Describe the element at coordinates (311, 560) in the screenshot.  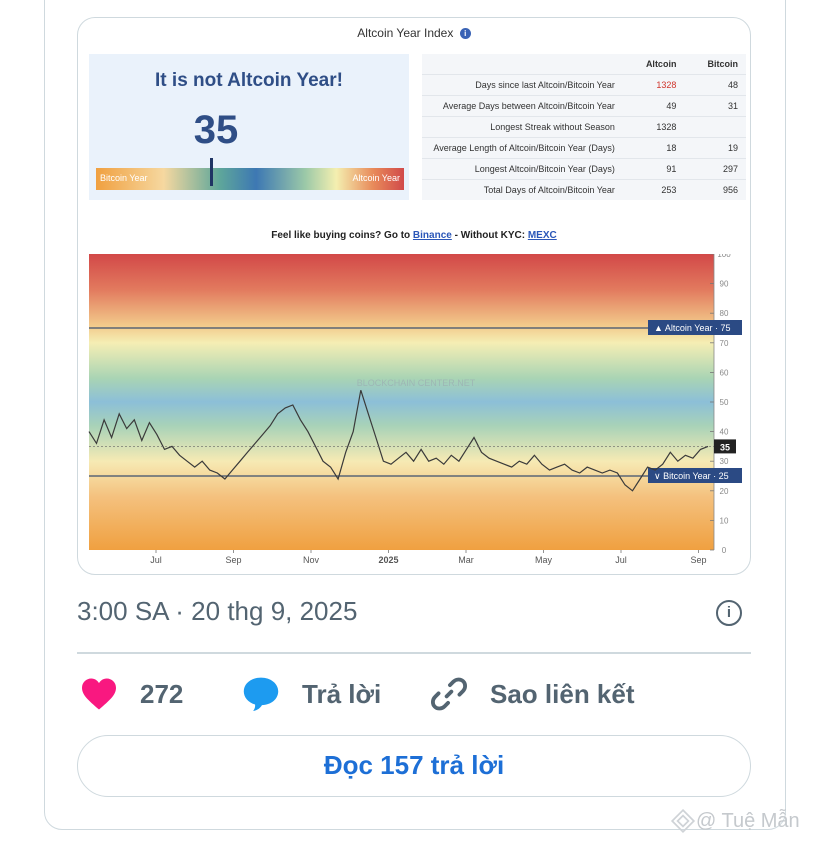
I see `x-tick-label: Nov` at that location.